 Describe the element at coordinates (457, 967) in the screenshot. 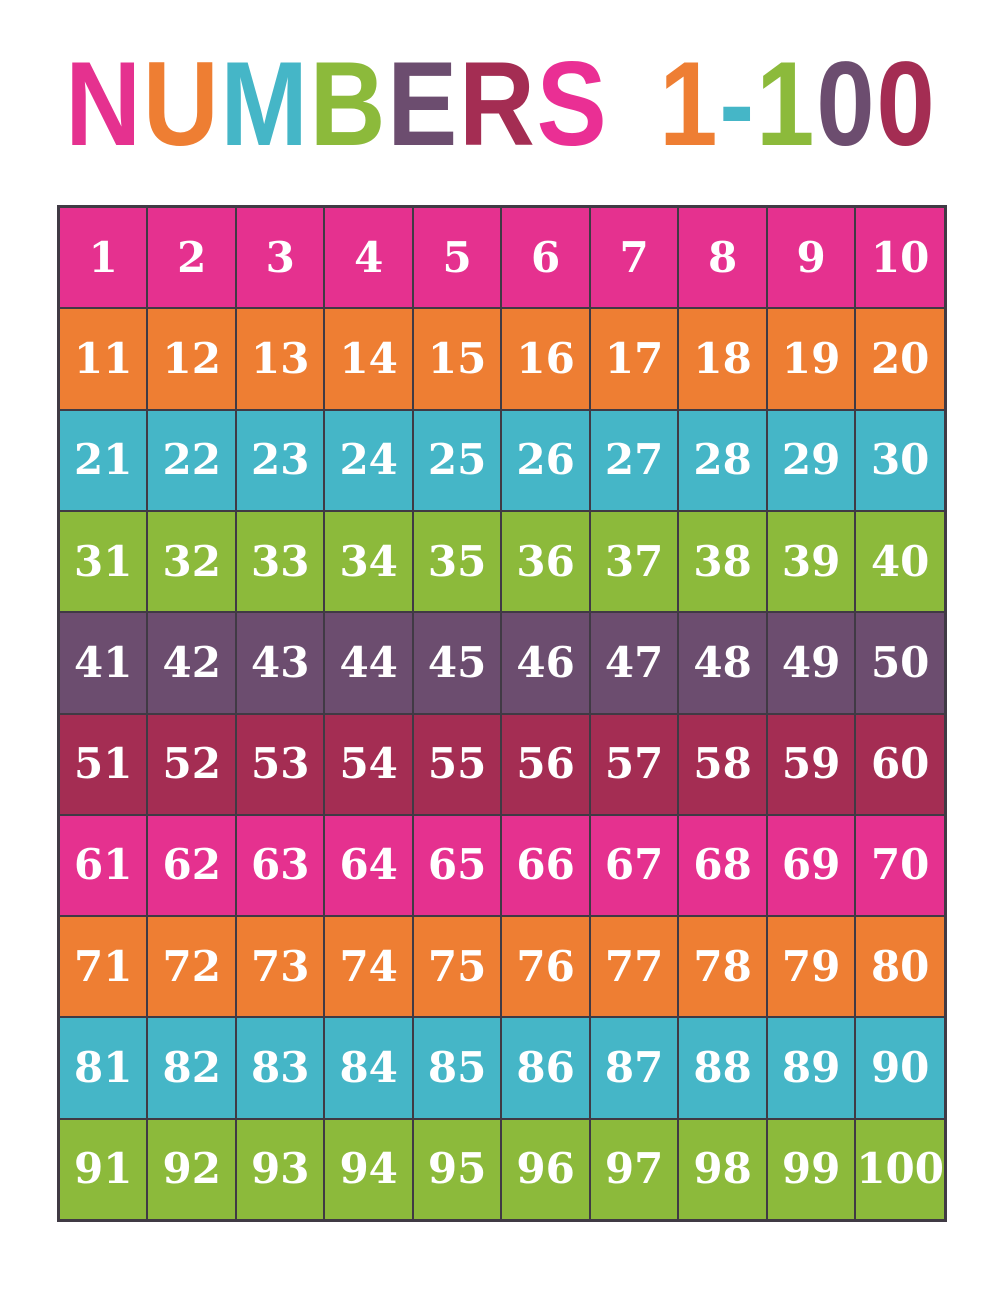

I see `grid-cell-75: 75` at that location.